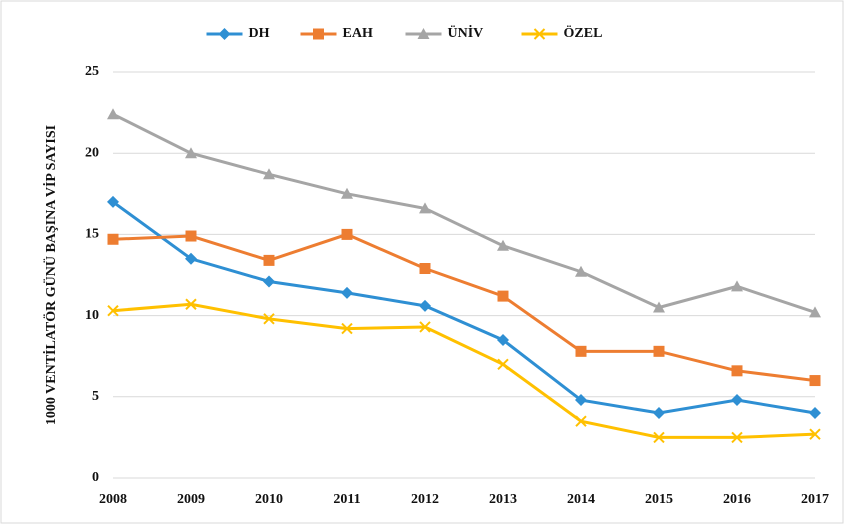 This screenshot has height=528, width=844. Describe the element at coordinates (92, 234) in the screenshot. I see `y-tick-label: 15` at that location.